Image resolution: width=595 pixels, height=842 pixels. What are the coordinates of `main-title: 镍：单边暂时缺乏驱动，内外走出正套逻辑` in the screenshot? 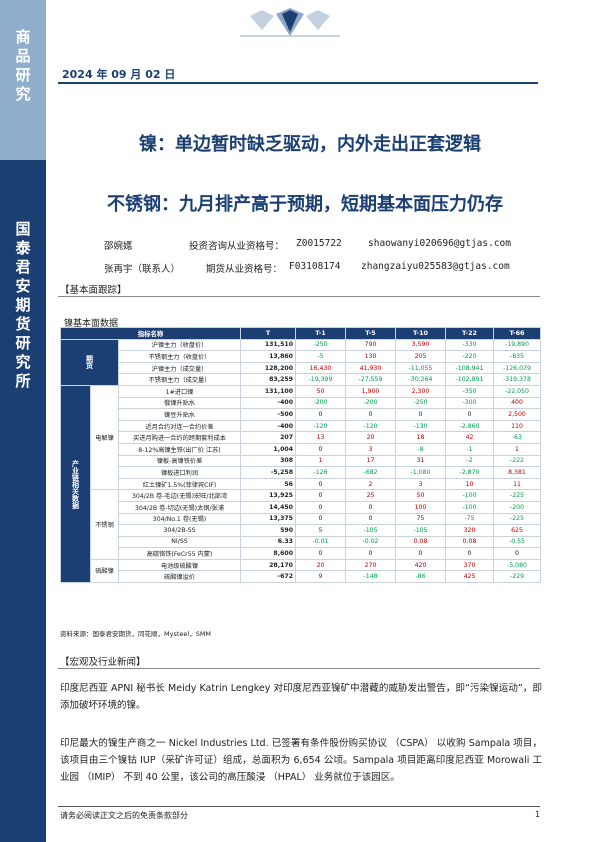 It's located at (310, 144).